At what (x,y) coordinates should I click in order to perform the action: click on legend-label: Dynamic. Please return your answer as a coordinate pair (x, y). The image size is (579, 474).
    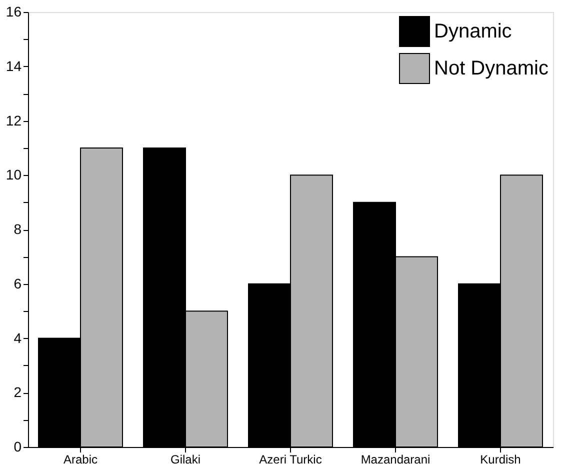
    Looking at the image, I should click on (473, 31).